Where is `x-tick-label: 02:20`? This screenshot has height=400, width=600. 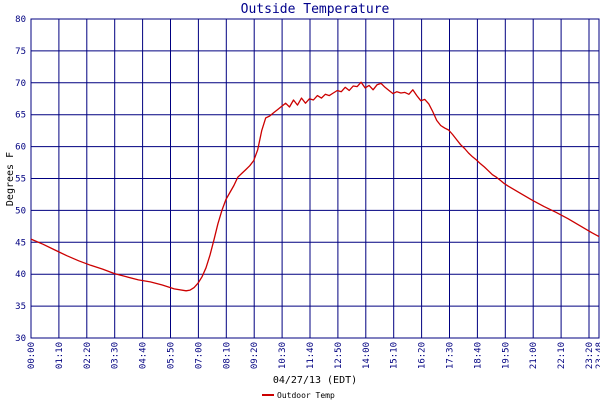
x-tick-label: 02:20 is located at coordinates (88, 355).